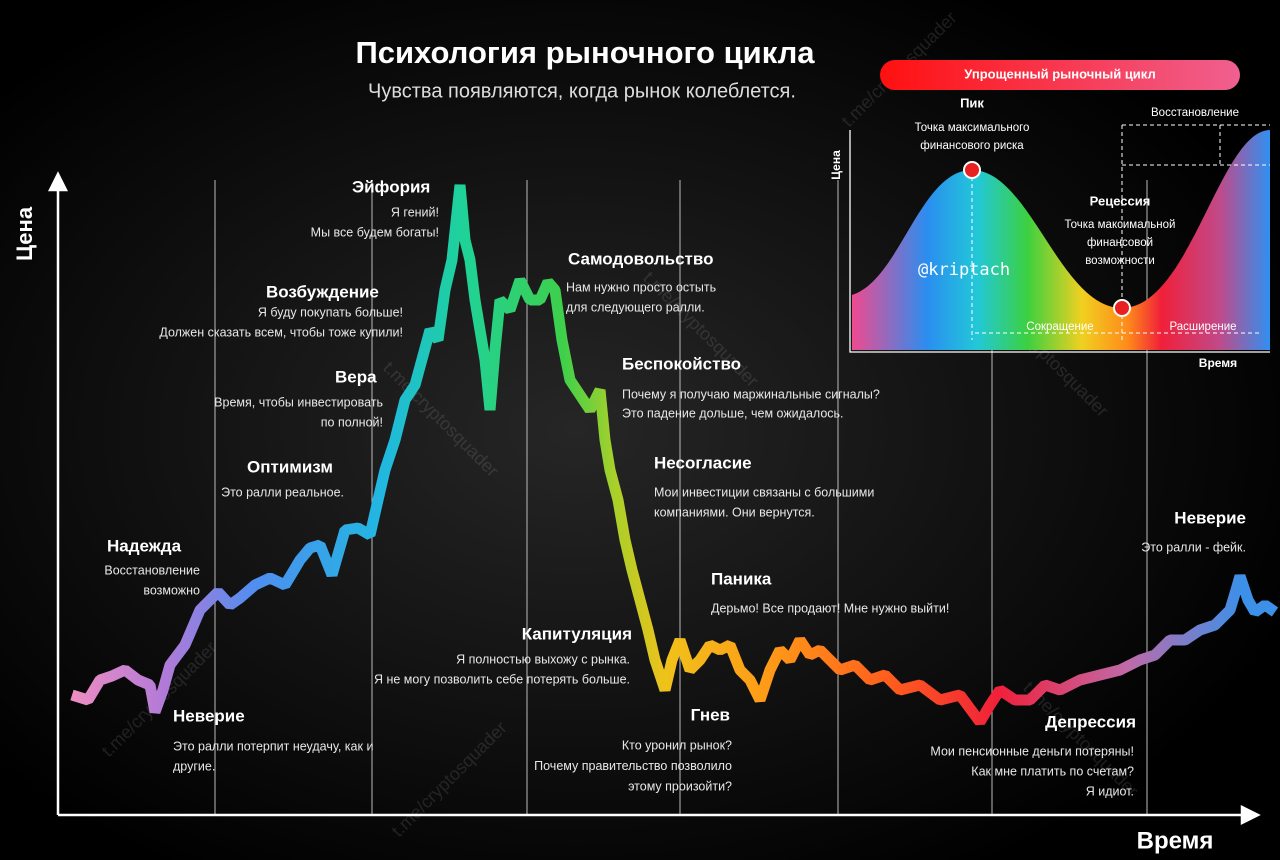 Image resolution: width=1280 pixels, height=860 pixels. What do you see at coordinates (282, 492) in the screenshot?
I see `stage-quote: Это ралли реальное.` at bounding box center [282, 492].